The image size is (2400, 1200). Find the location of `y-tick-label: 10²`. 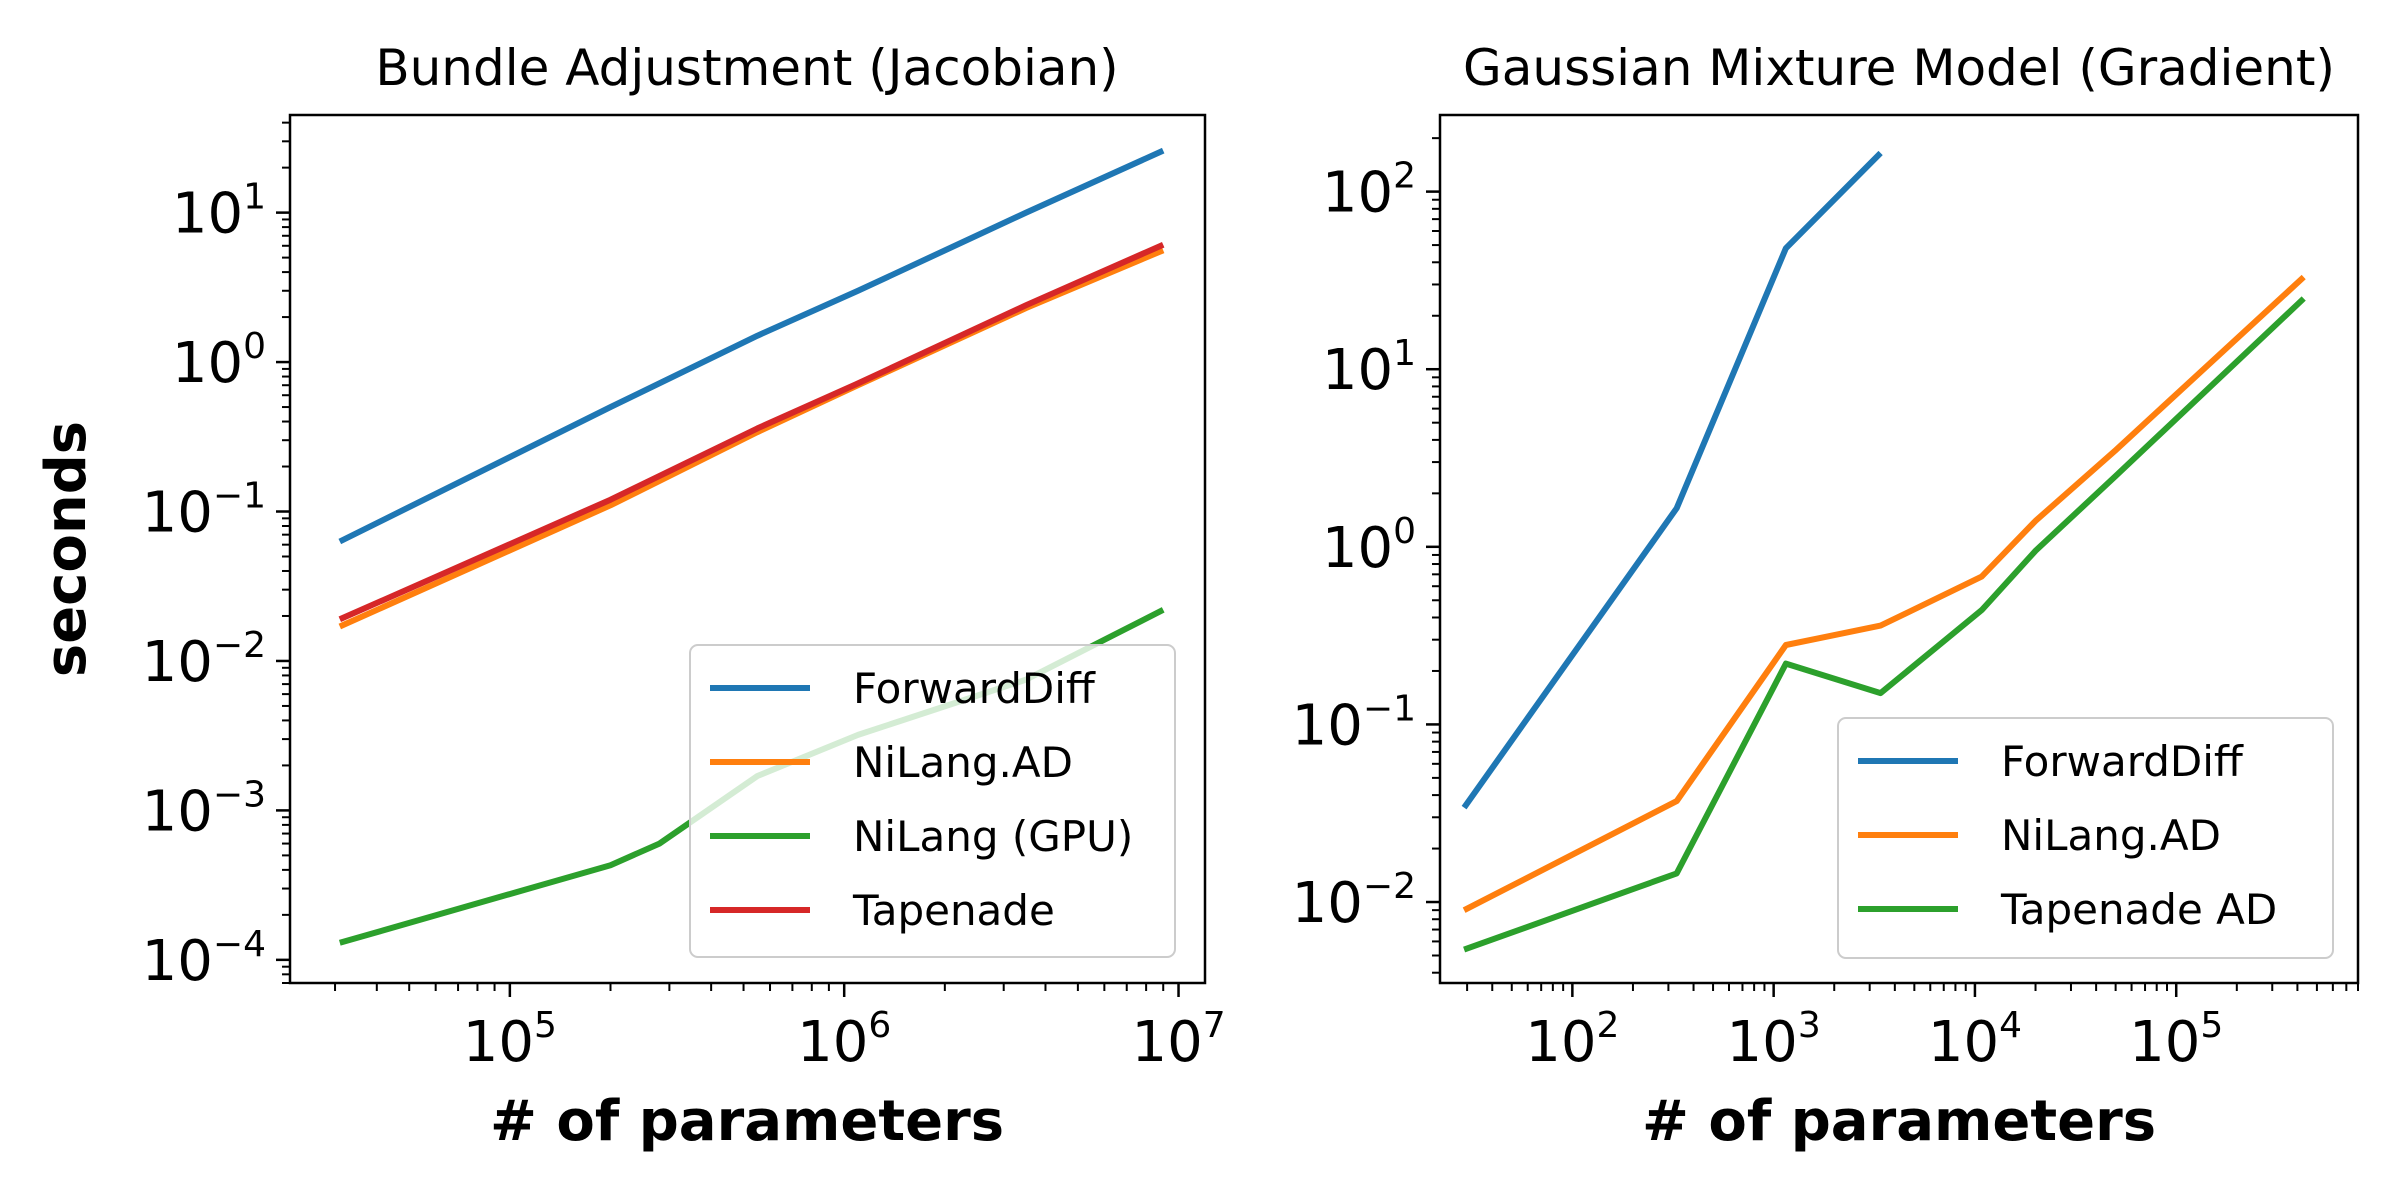

y-tick-label: 10² is located at coordinates (1369, 191).